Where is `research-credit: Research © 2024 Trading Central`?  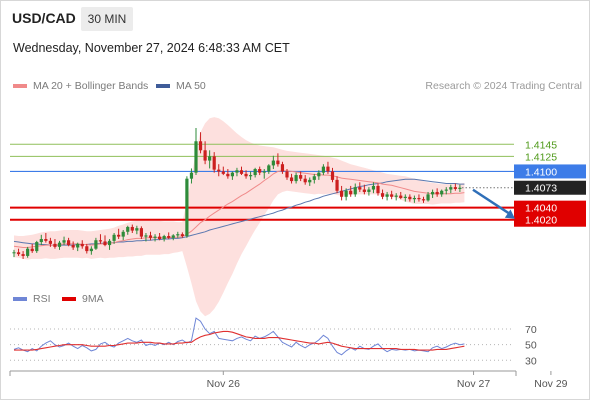 research-credit: Research © 2024 Trading Central is located at coordinates (503, 86).